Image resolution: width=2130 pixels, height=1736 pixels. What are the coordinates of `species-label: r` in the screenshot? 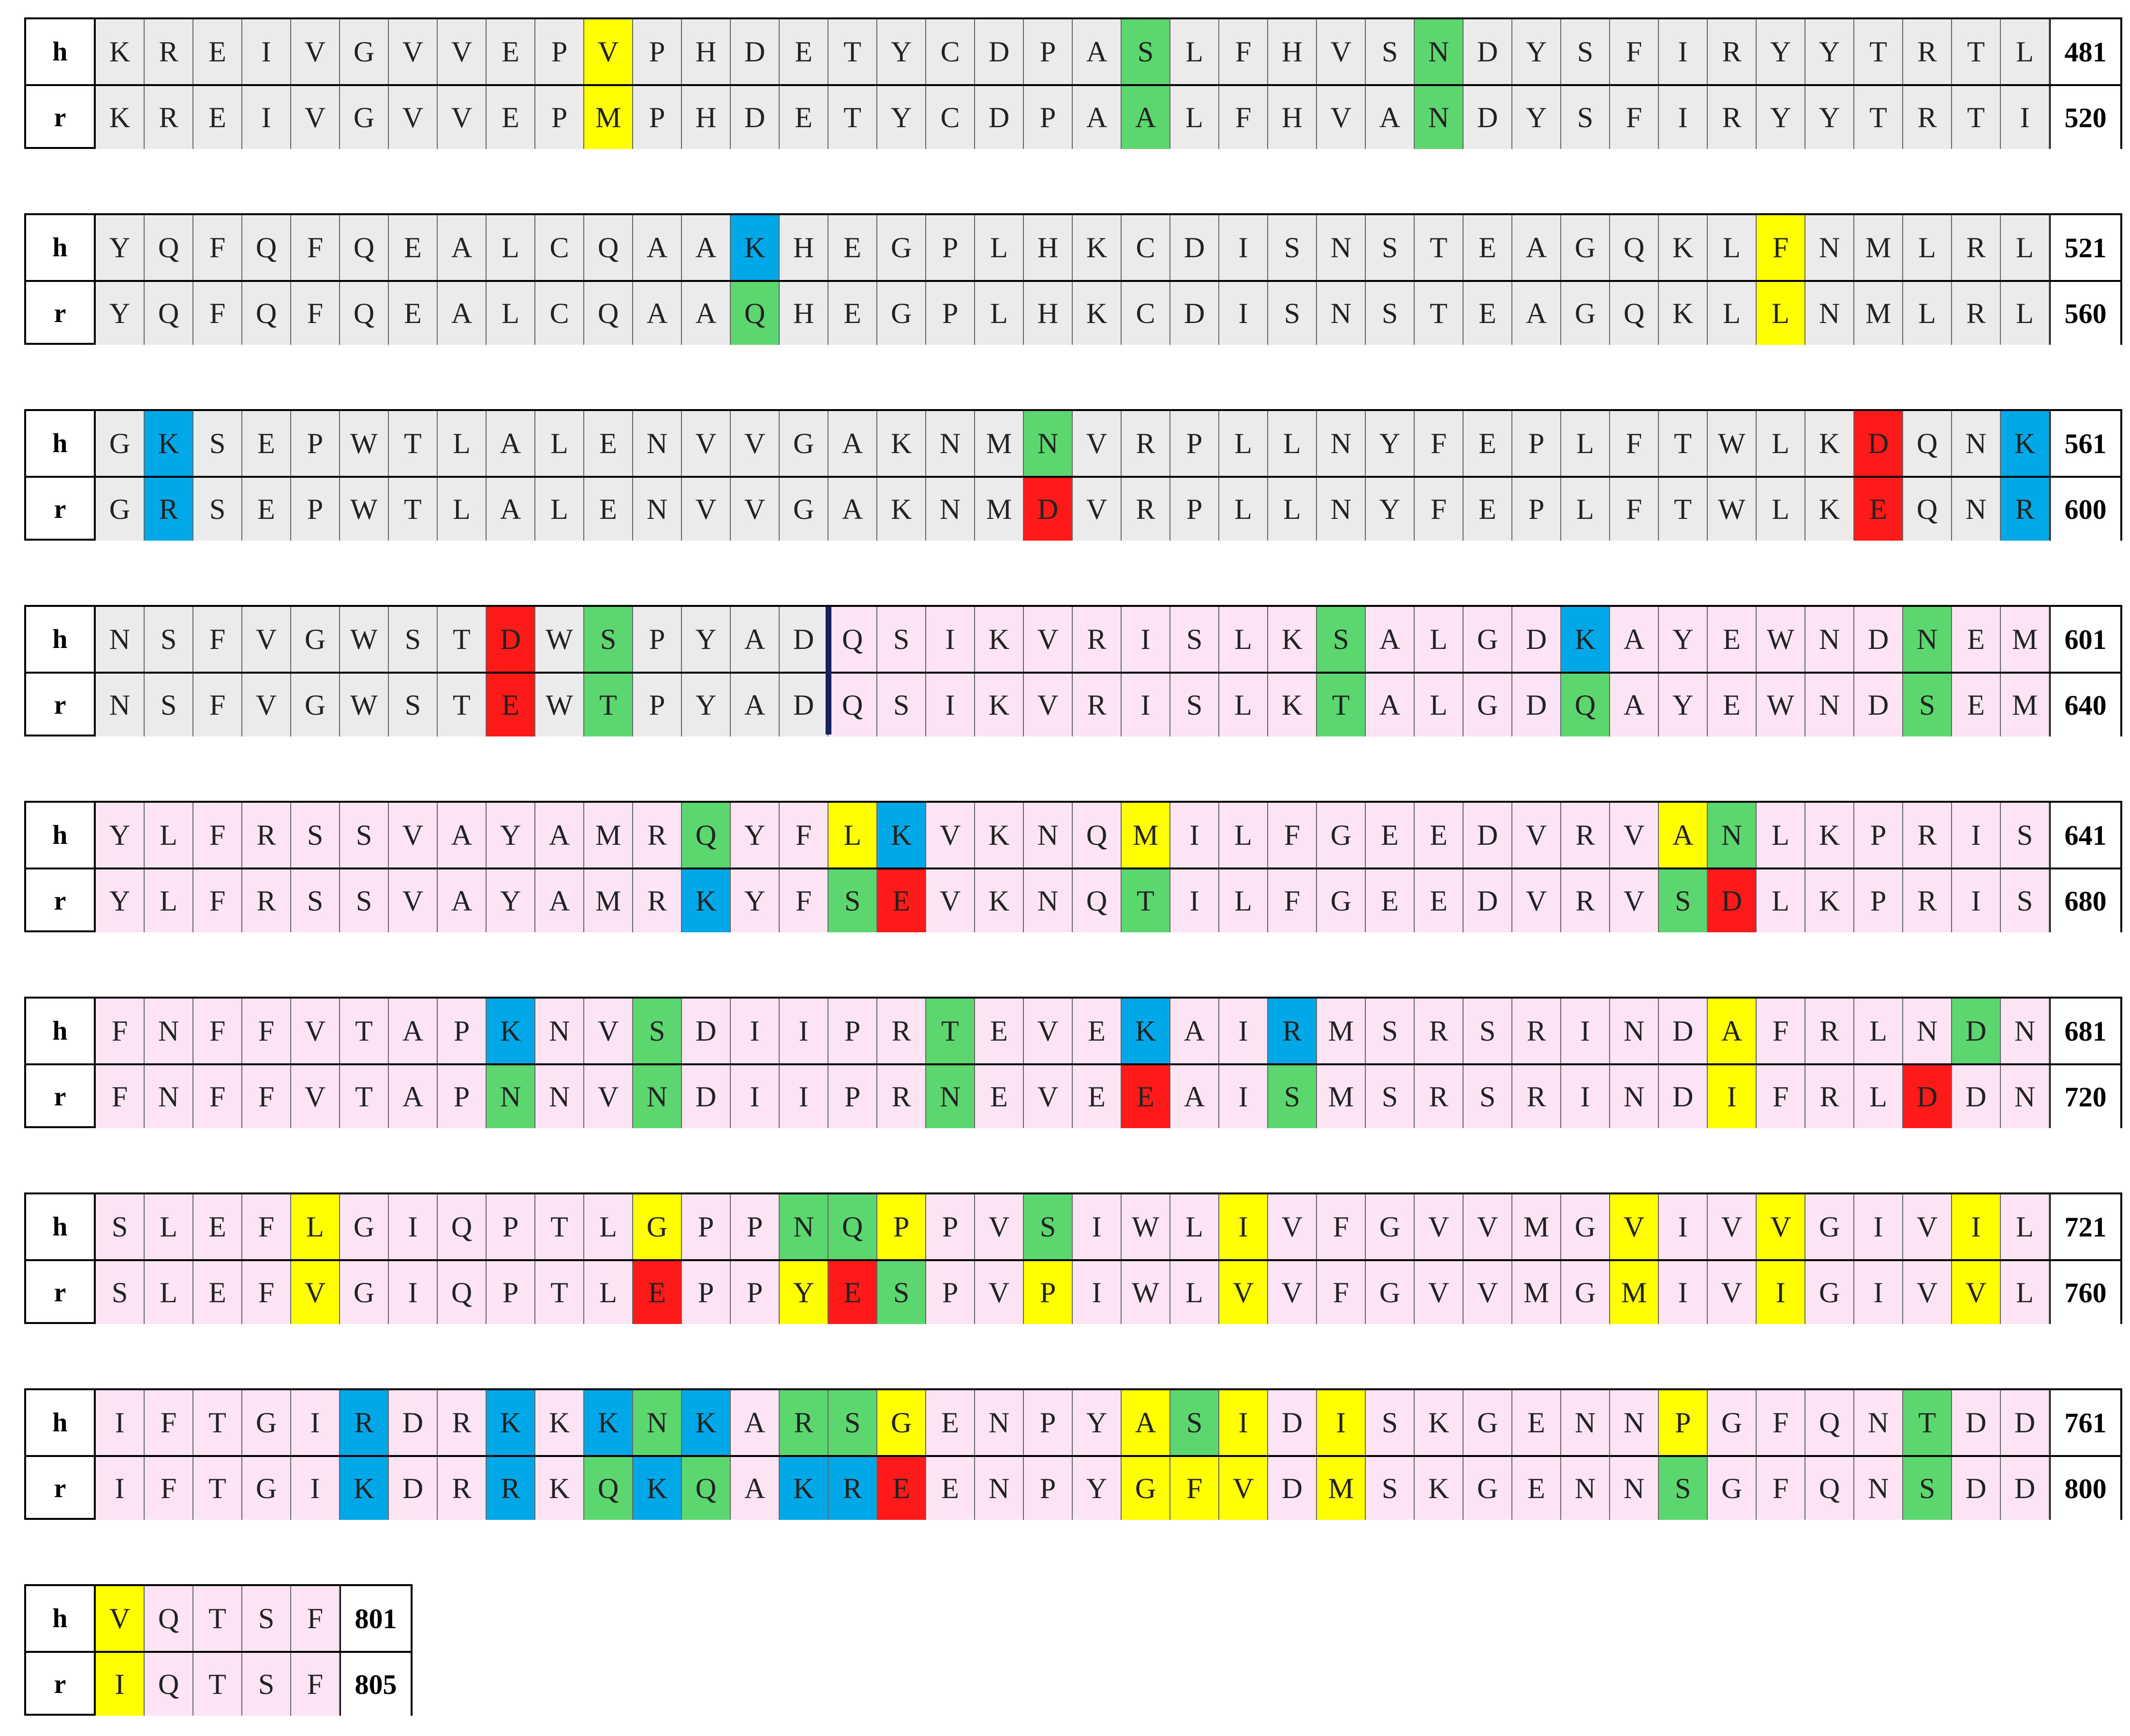 It's located at (61, 509).